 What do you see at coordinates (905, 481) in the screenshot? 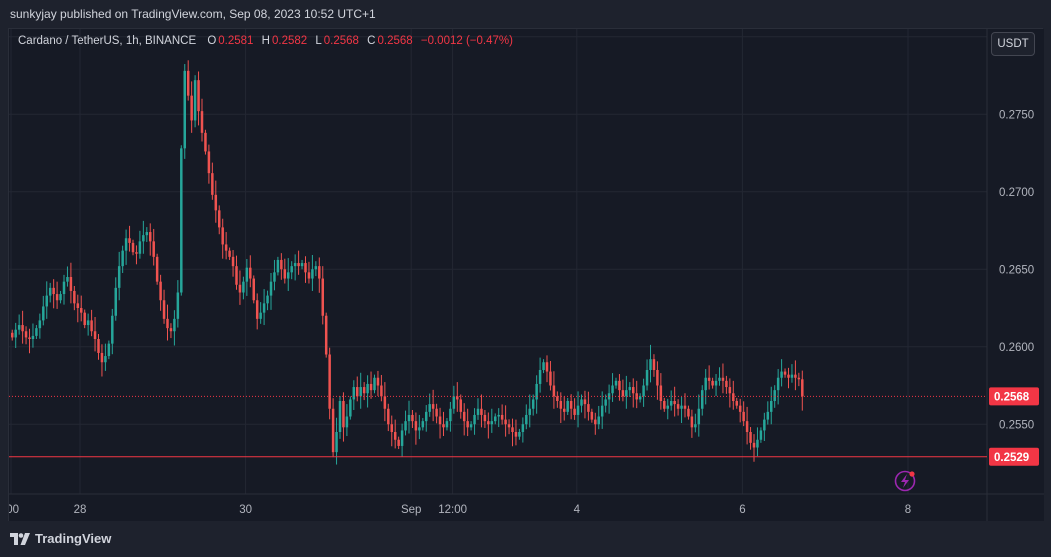
I see `lightning-icon` at bounding box center [905, 481].